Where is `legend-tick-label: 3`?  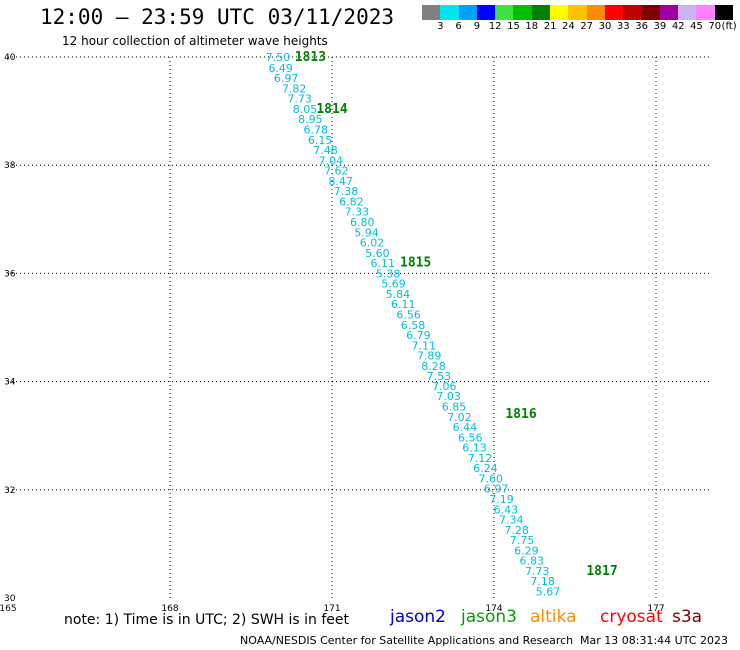
legend-tick-label: 3 is located at coordinates (440, 26).